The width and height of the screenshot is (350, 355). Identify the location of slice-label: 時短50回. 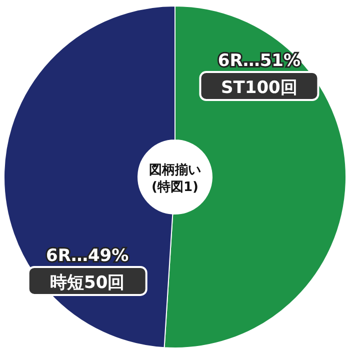
(87, 282).